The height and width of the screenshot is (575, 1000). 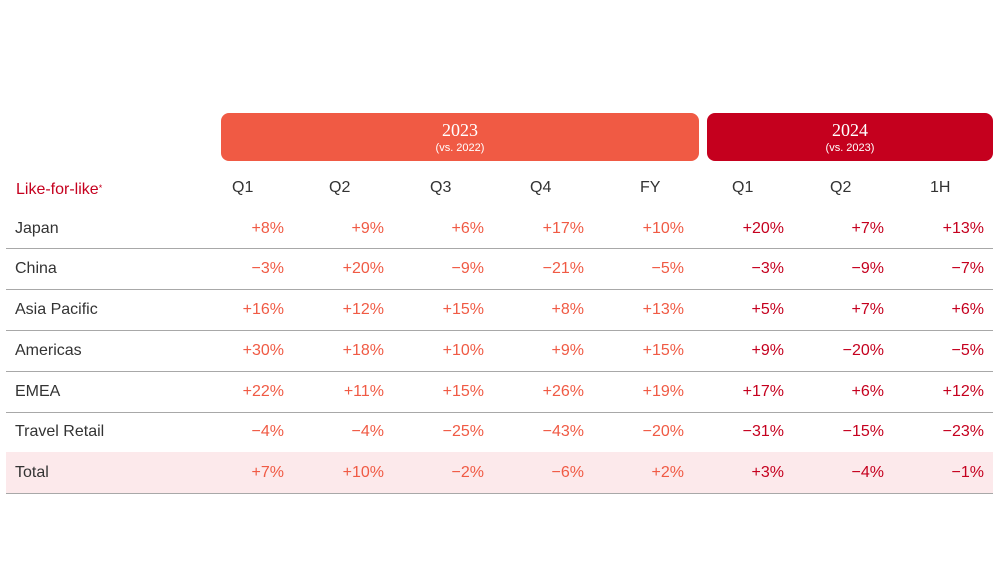 I want to click on column-header: Q3, so click(x=441, y=187).